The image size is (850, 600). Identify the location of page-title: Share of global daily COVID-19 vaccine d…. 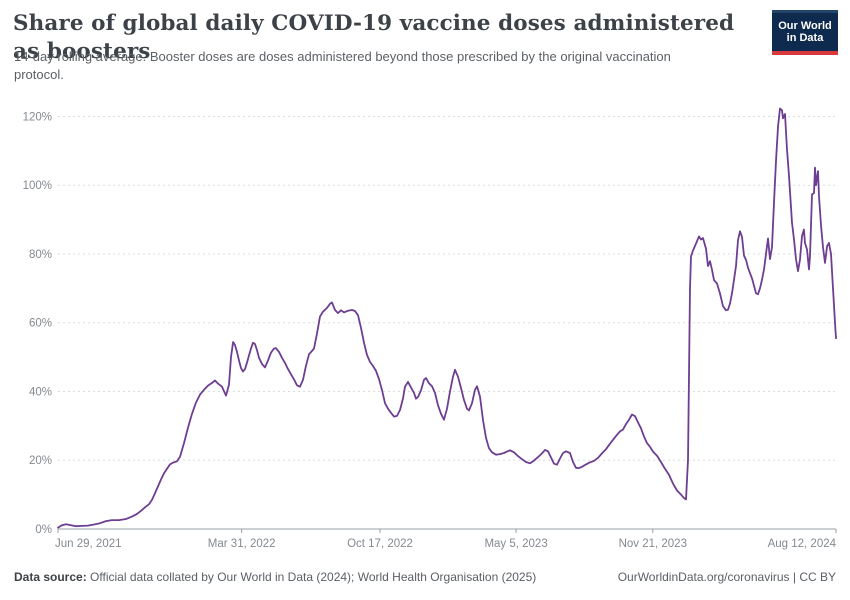
(374, 37).